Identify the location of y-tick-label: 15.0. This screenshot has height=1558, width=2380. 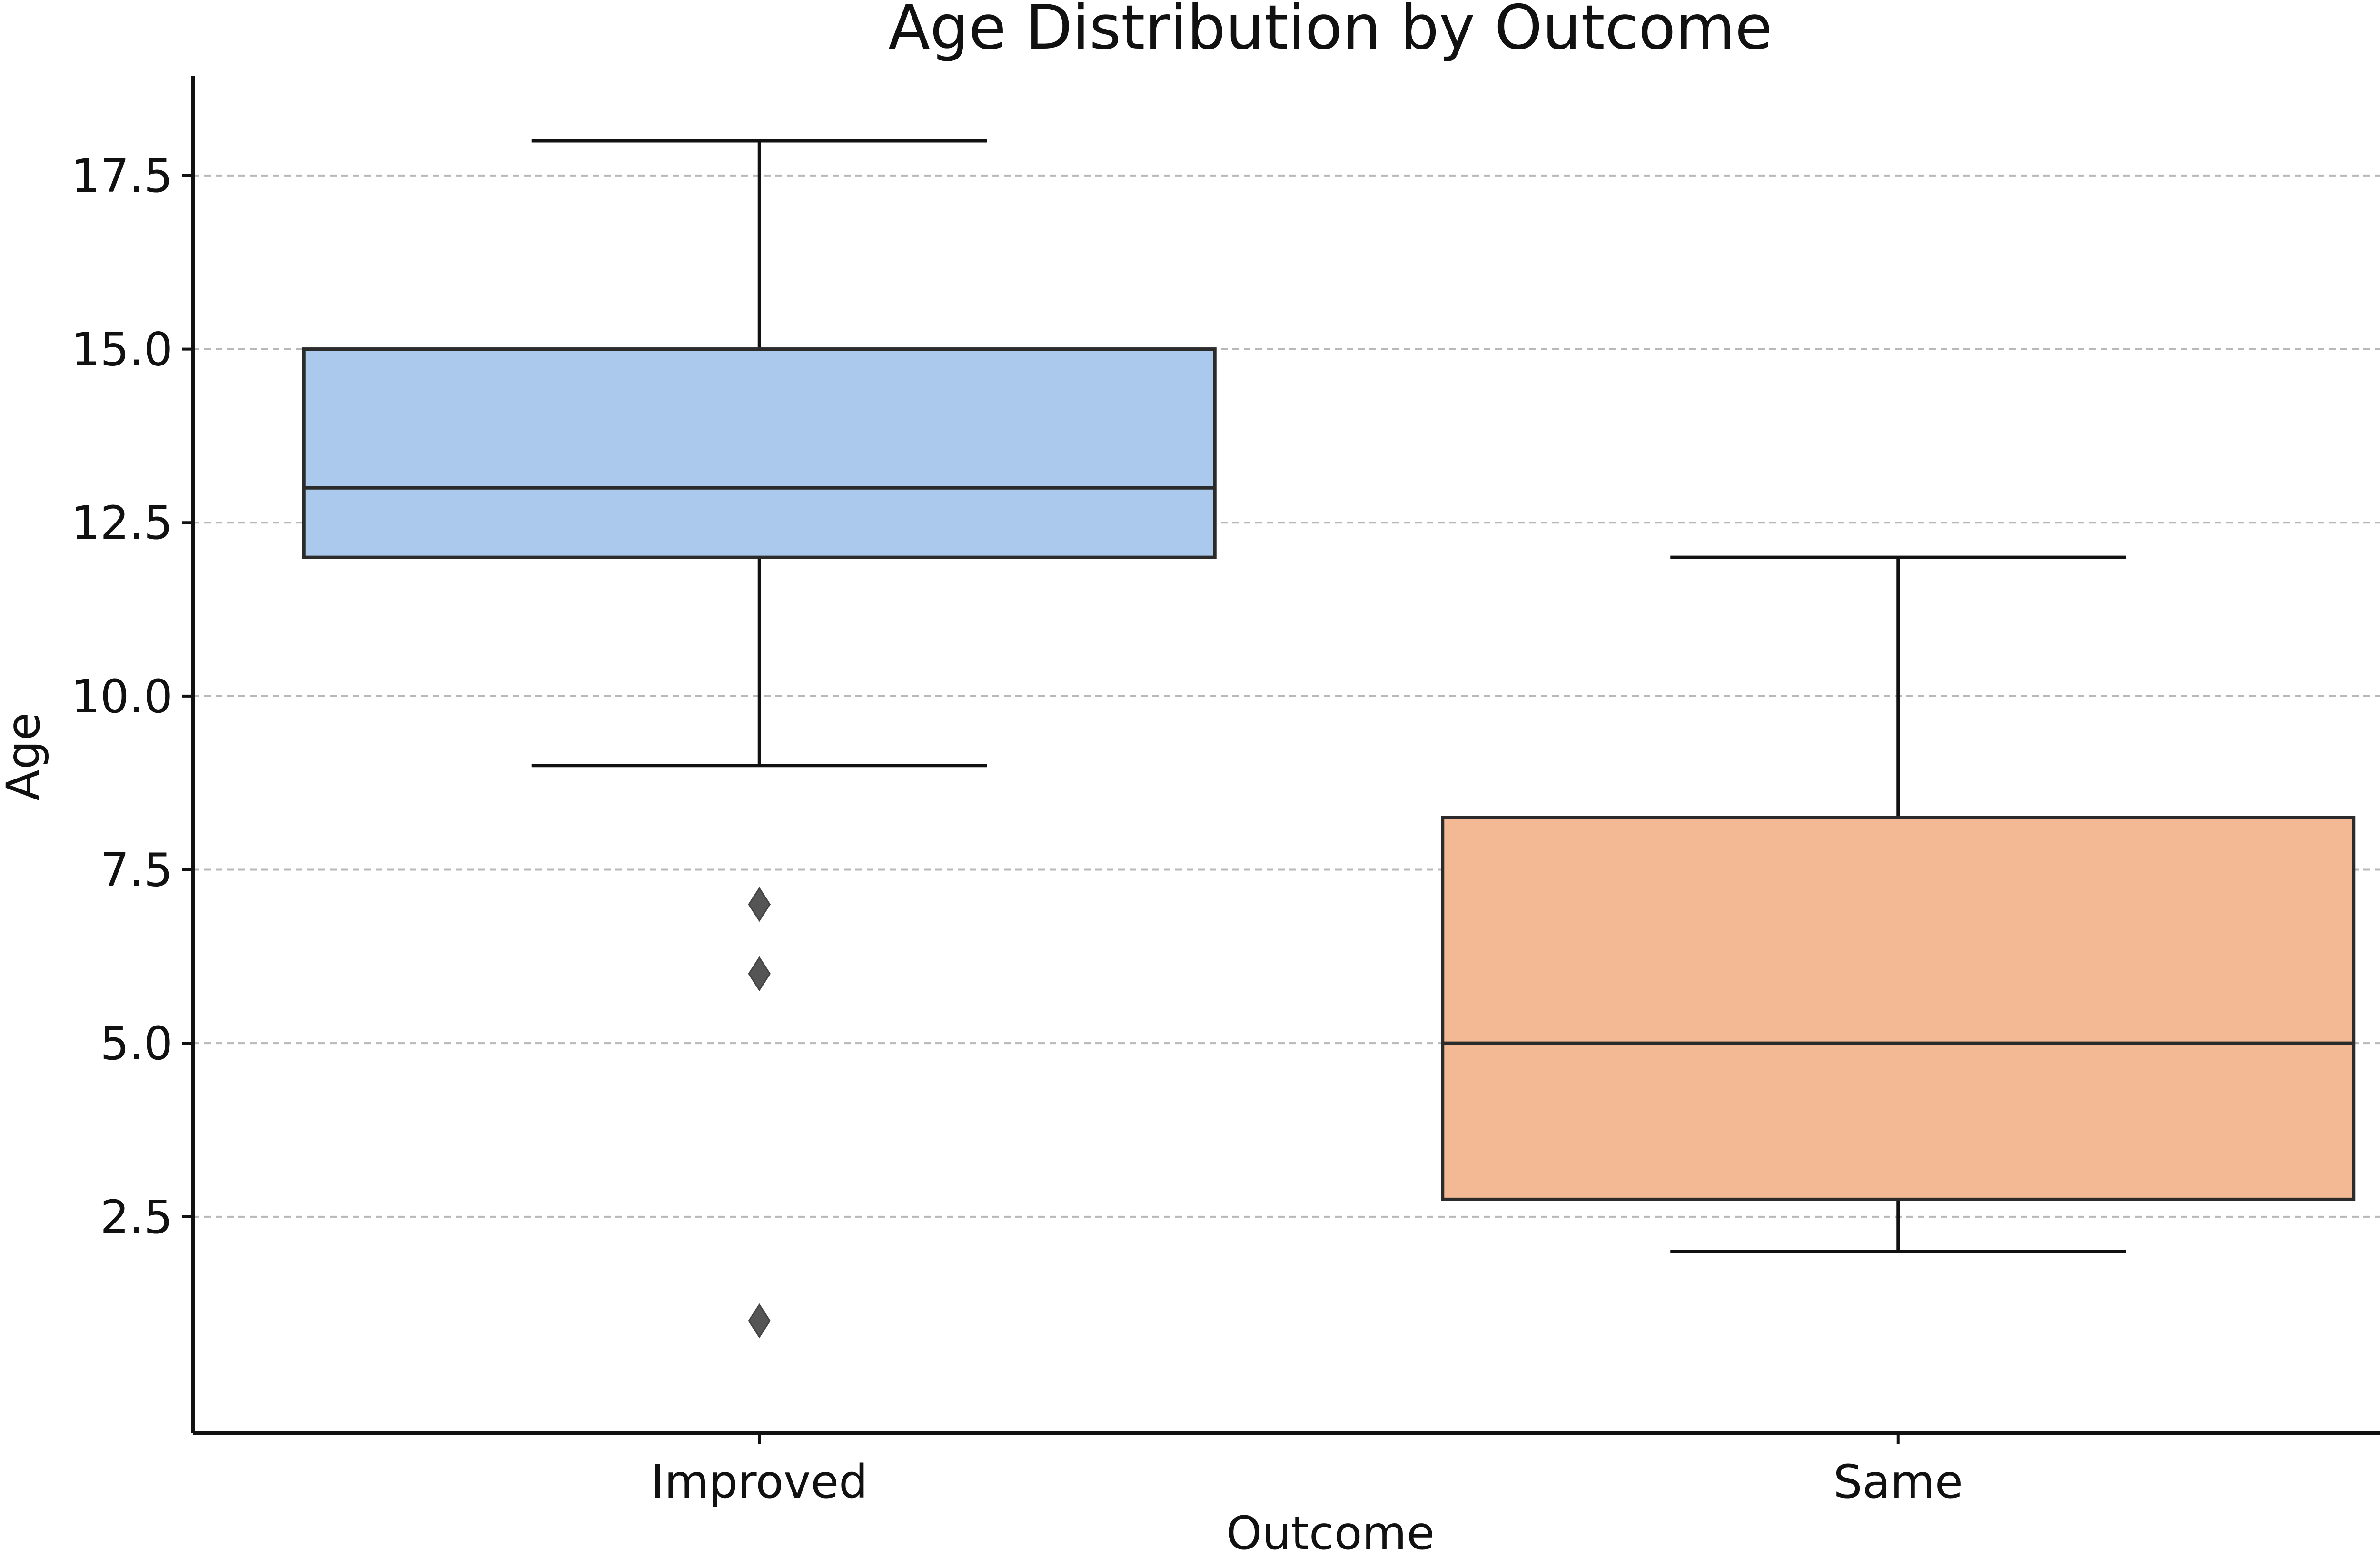
(122, 350).